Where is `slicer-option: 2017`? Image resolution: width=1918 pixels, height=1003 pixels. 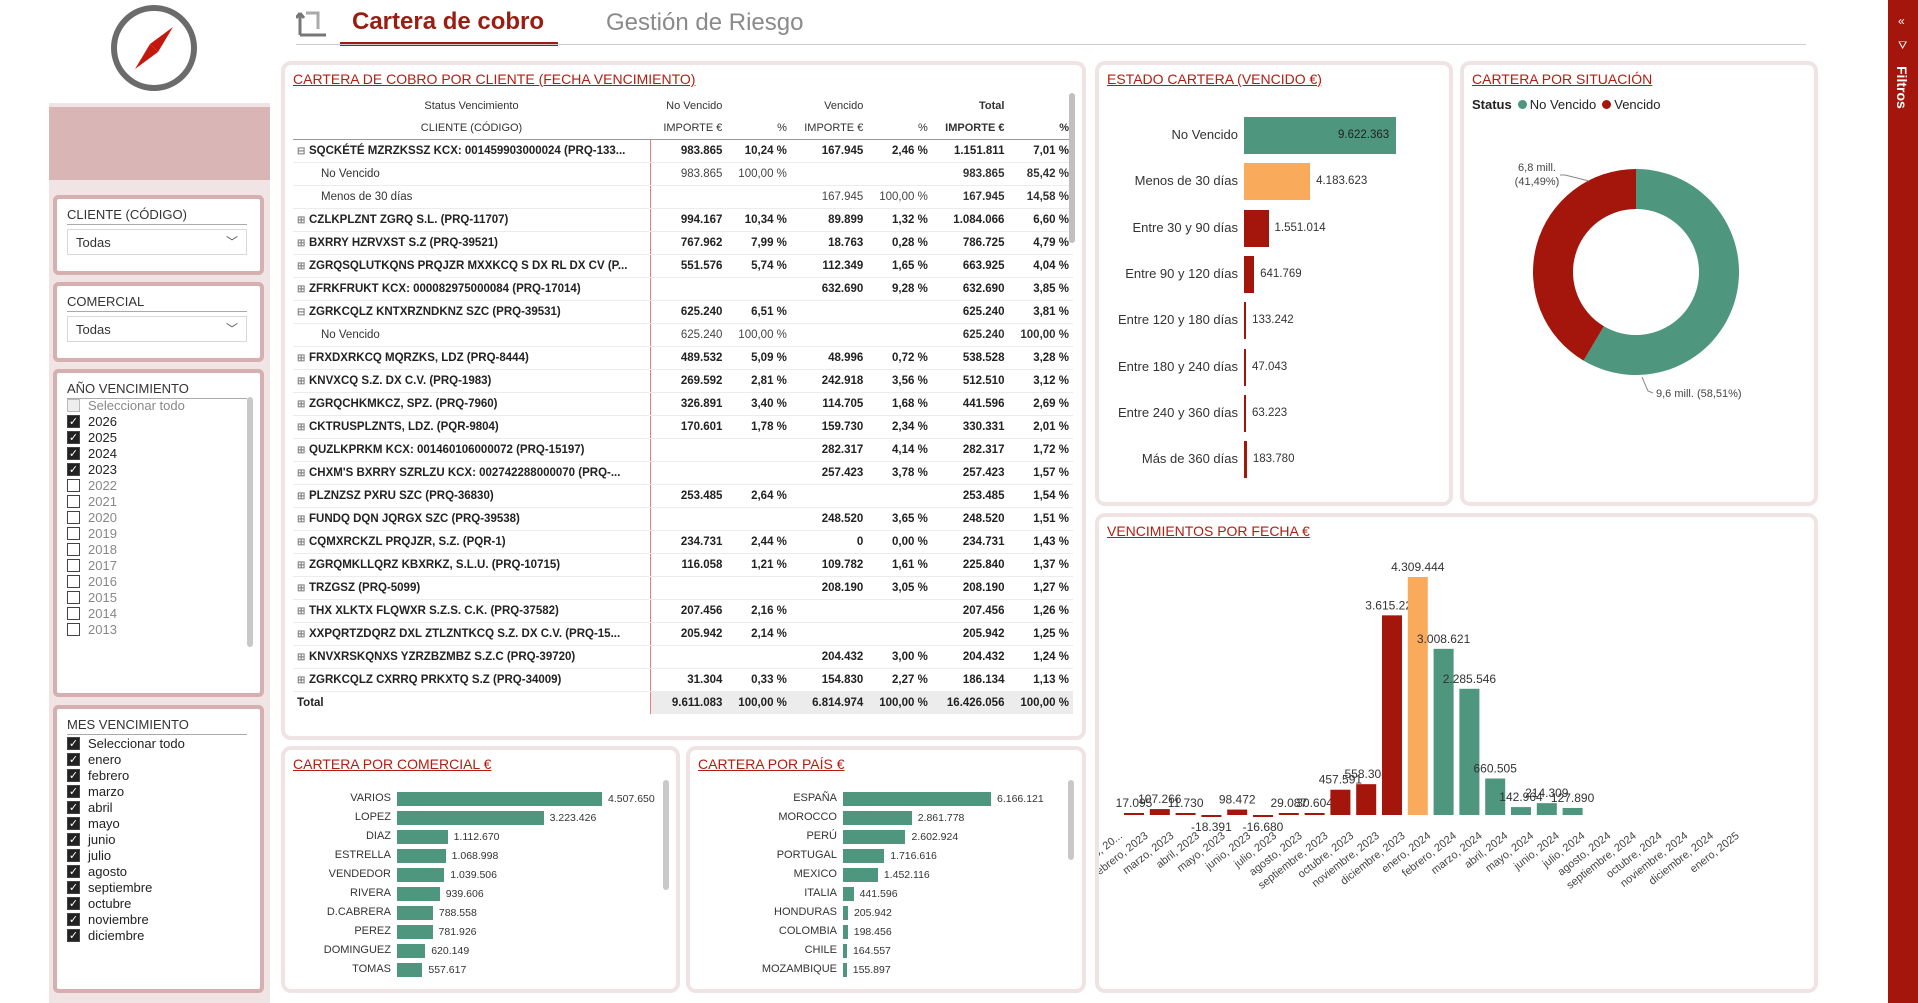
slicer-option: 2017 is located at coordinates (92, 565).